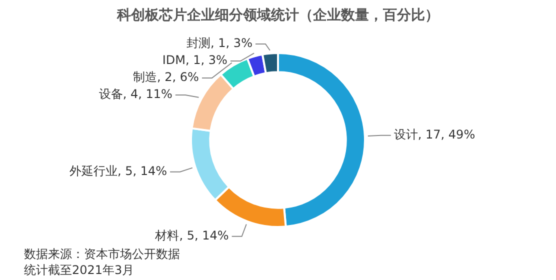 This screenshot has height=280, width=556. I want to click on source-note: 数据来源：资本市场公开数据, so click(102, 254).